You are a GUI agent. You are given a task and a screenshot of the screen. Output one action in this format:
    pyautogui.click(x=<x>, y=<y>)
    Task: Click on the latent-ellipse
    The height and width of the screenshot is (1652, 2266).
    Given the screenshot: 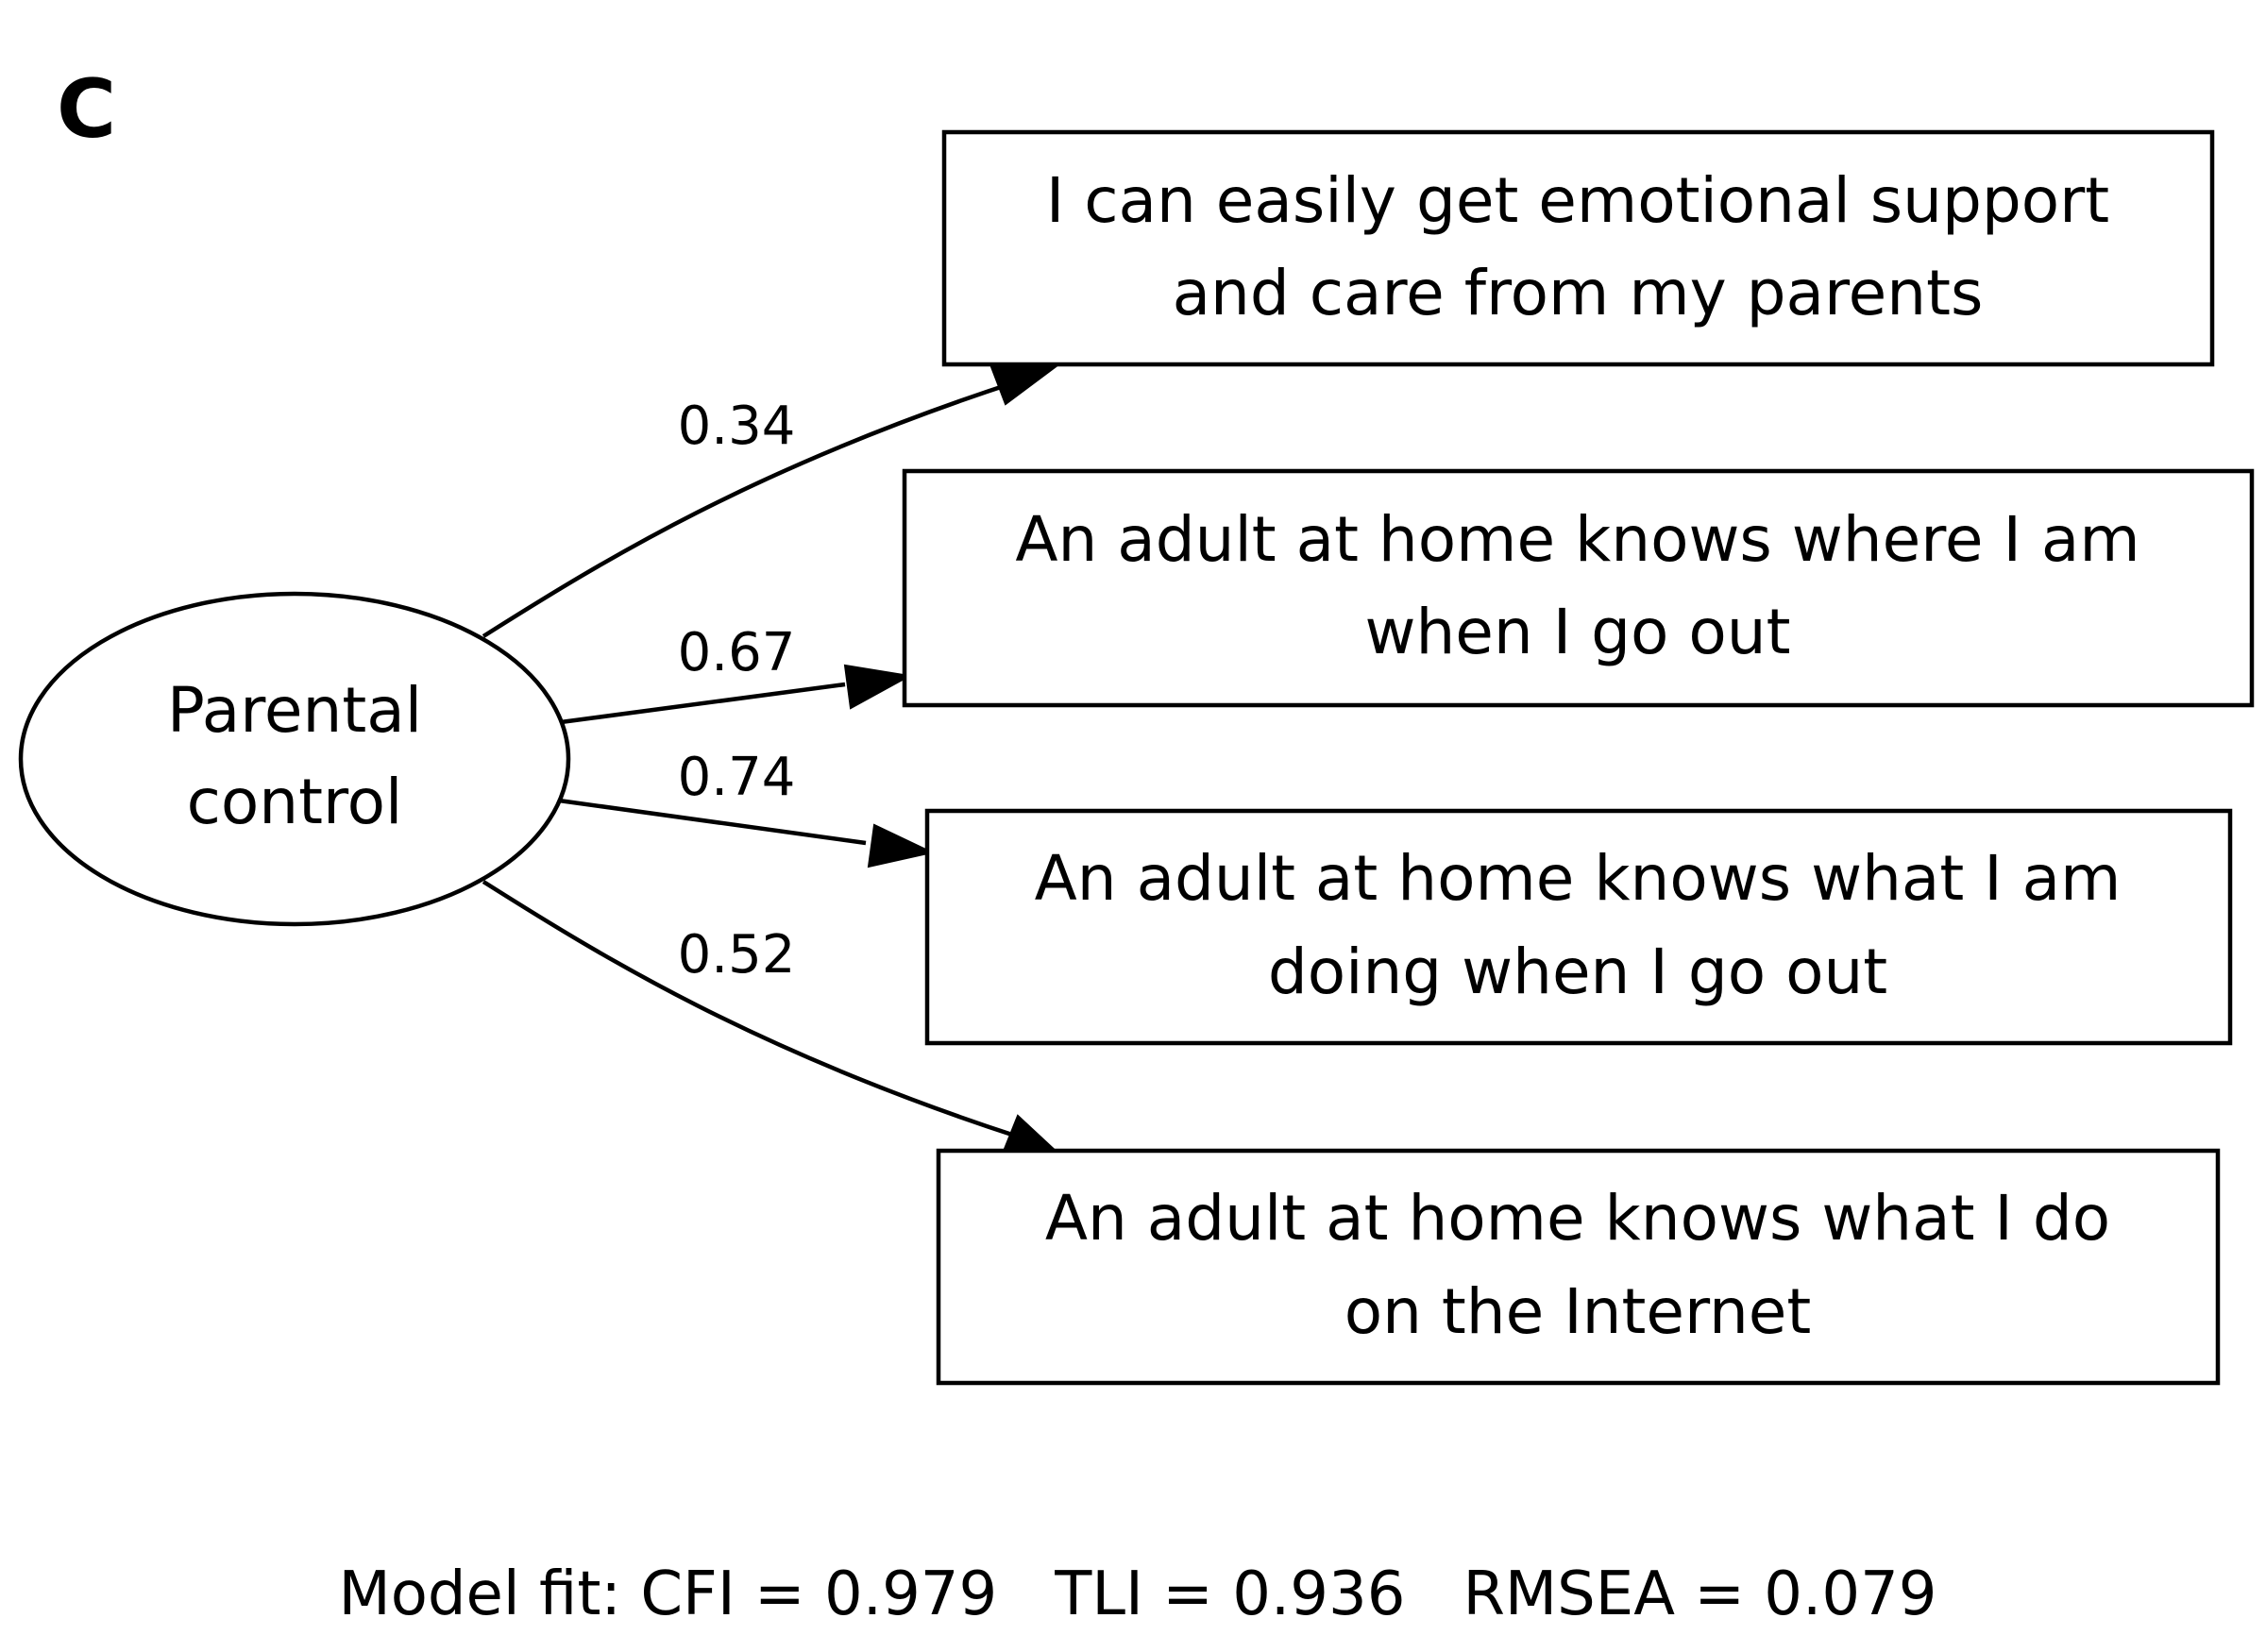 What is the action you would take?
    pyautogui.click(x=295, y=759)
    